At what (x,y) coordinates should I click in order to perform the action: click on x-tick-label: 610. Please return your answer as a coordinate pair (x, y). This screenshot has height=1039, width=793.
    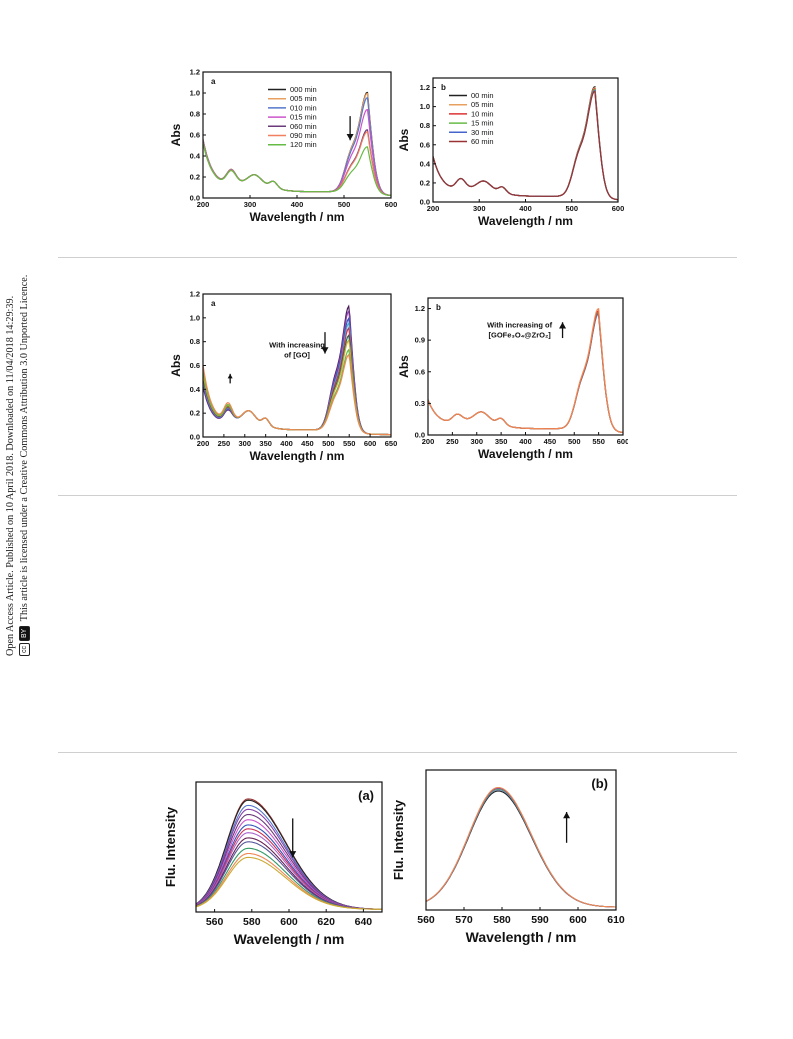
    Looking at the image, I should click on (616, 920).